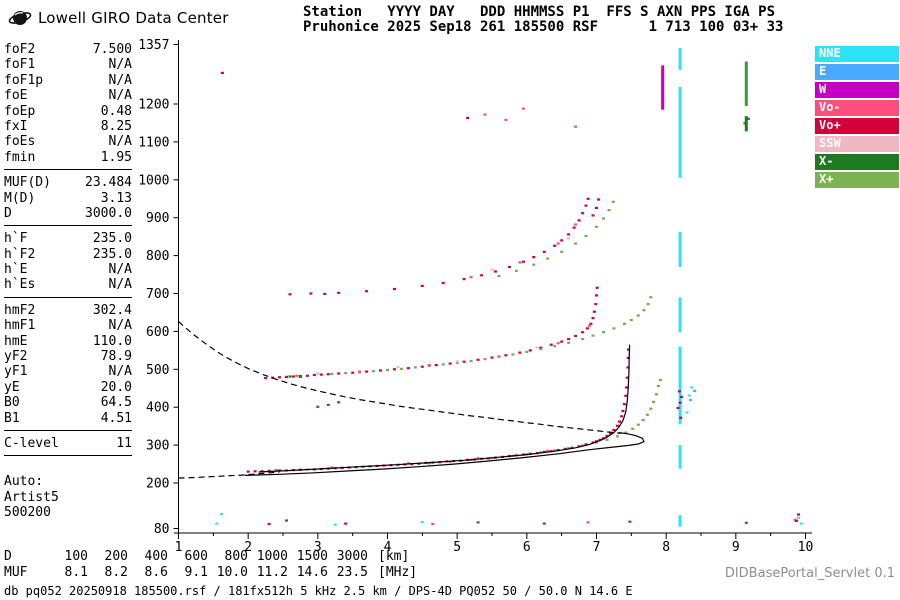 The width and height of the screenshot is (900, 600). What do you see at coordinates (157, 446) in the screenshot?
I see `y-tick-label: 300` at bounding box center [157, 446].